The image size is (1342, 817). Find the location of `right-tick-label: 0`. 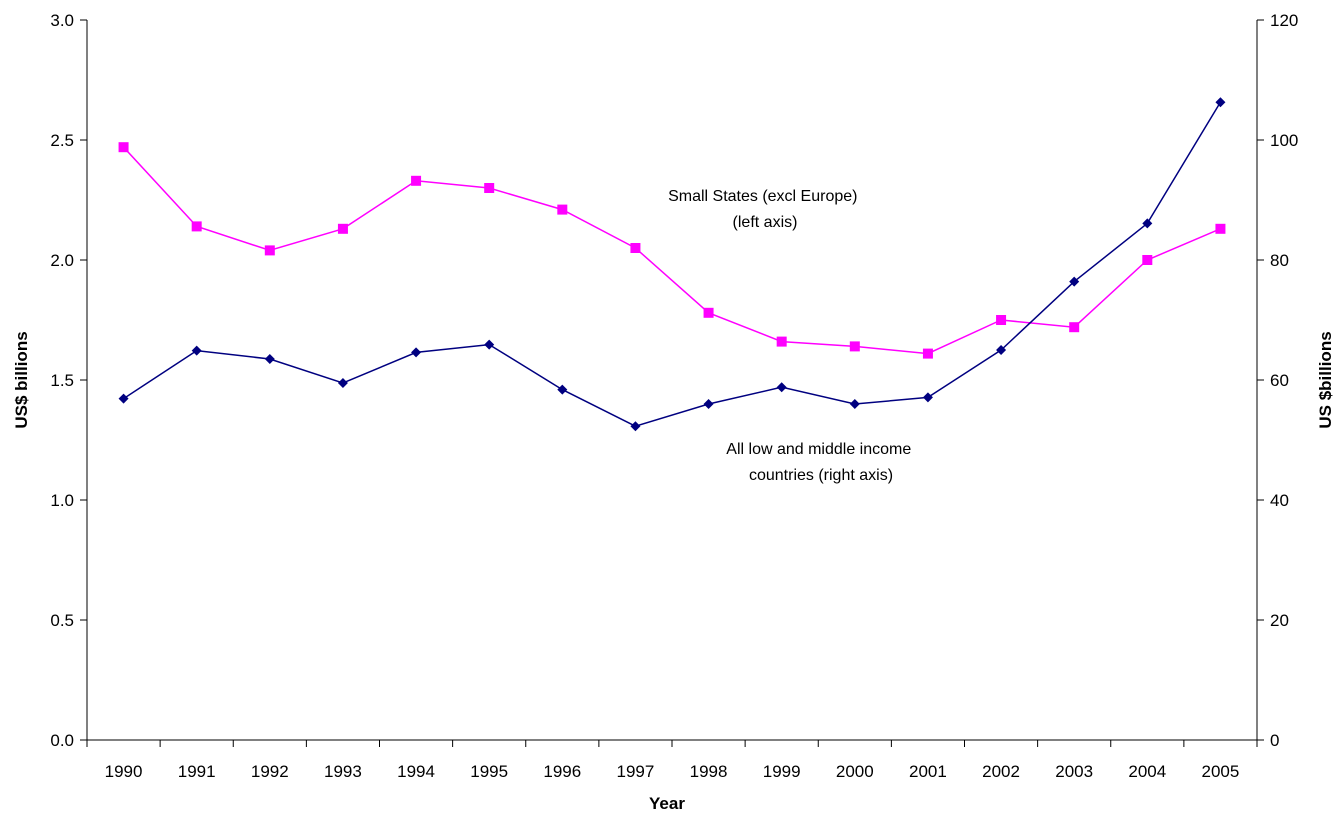

right-tick-label: 0 is located at coordinates (1274, 740).